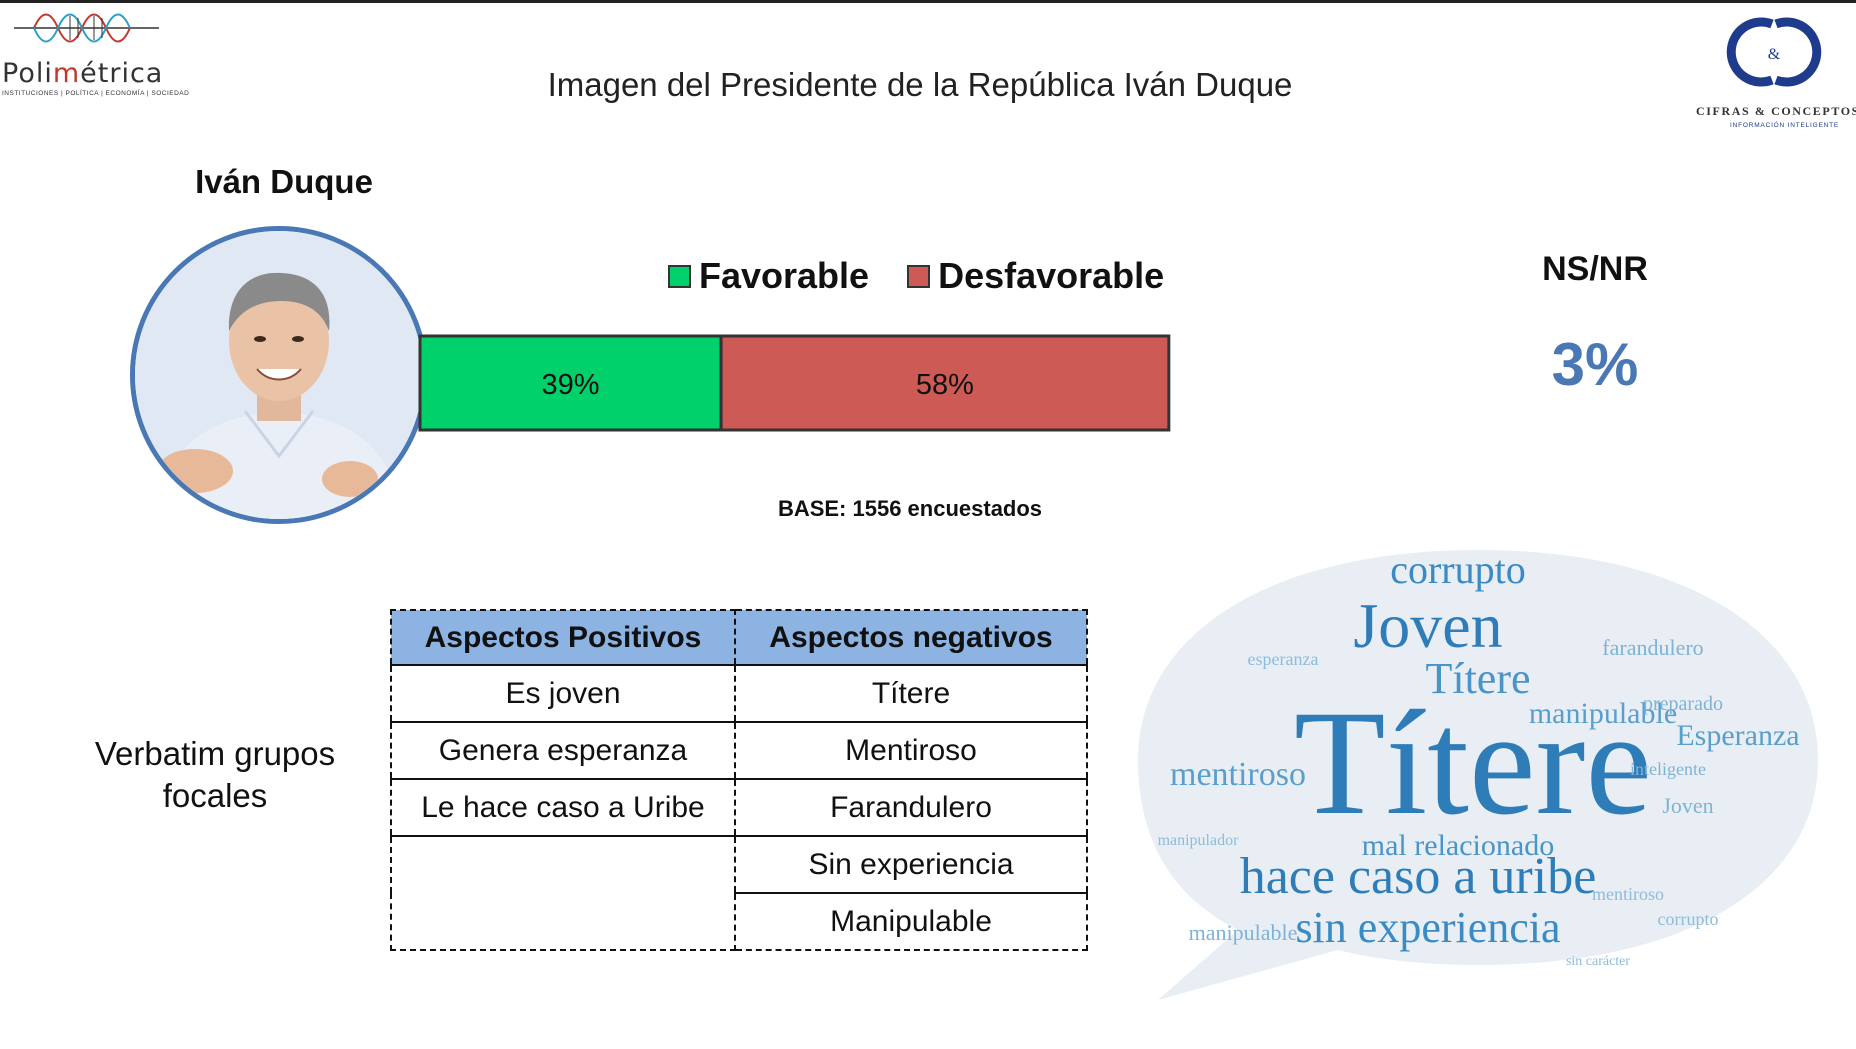 The height and width of the screenshot is (1049, 1856). I want to click on table-row: Sin experiencia, so click(739, 893).